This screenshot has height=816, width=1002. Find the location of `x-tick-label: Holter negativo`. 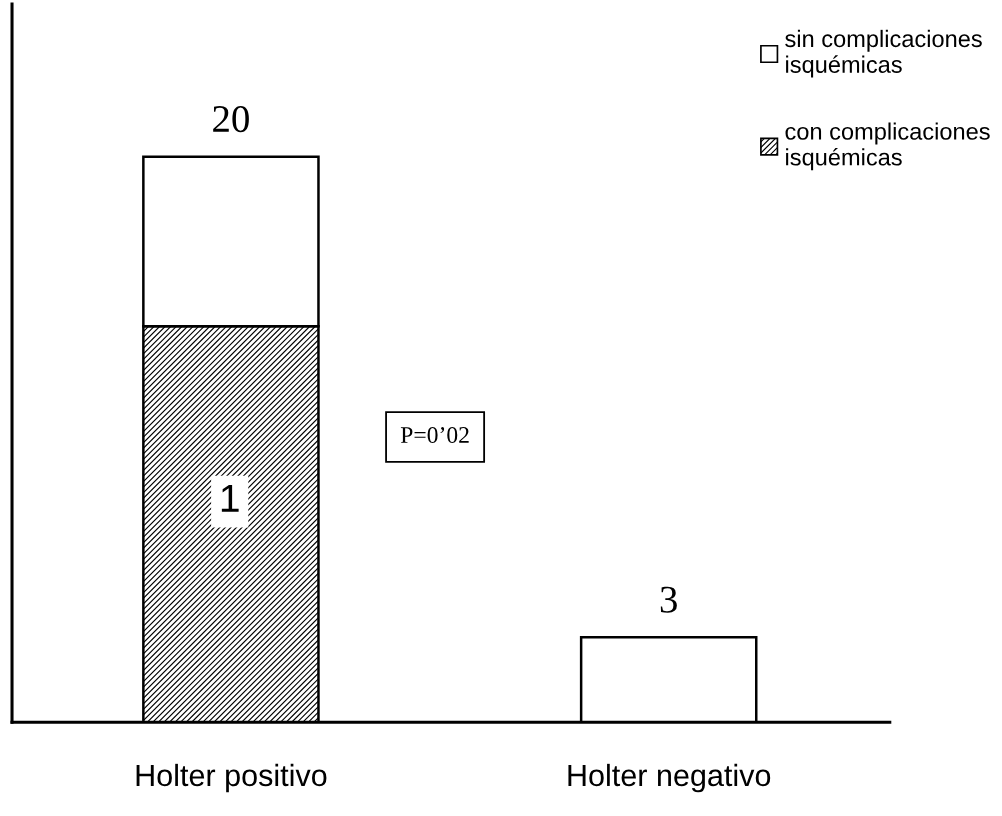

x-tick-label: Holter negativo is located at coordinates (669, 778).